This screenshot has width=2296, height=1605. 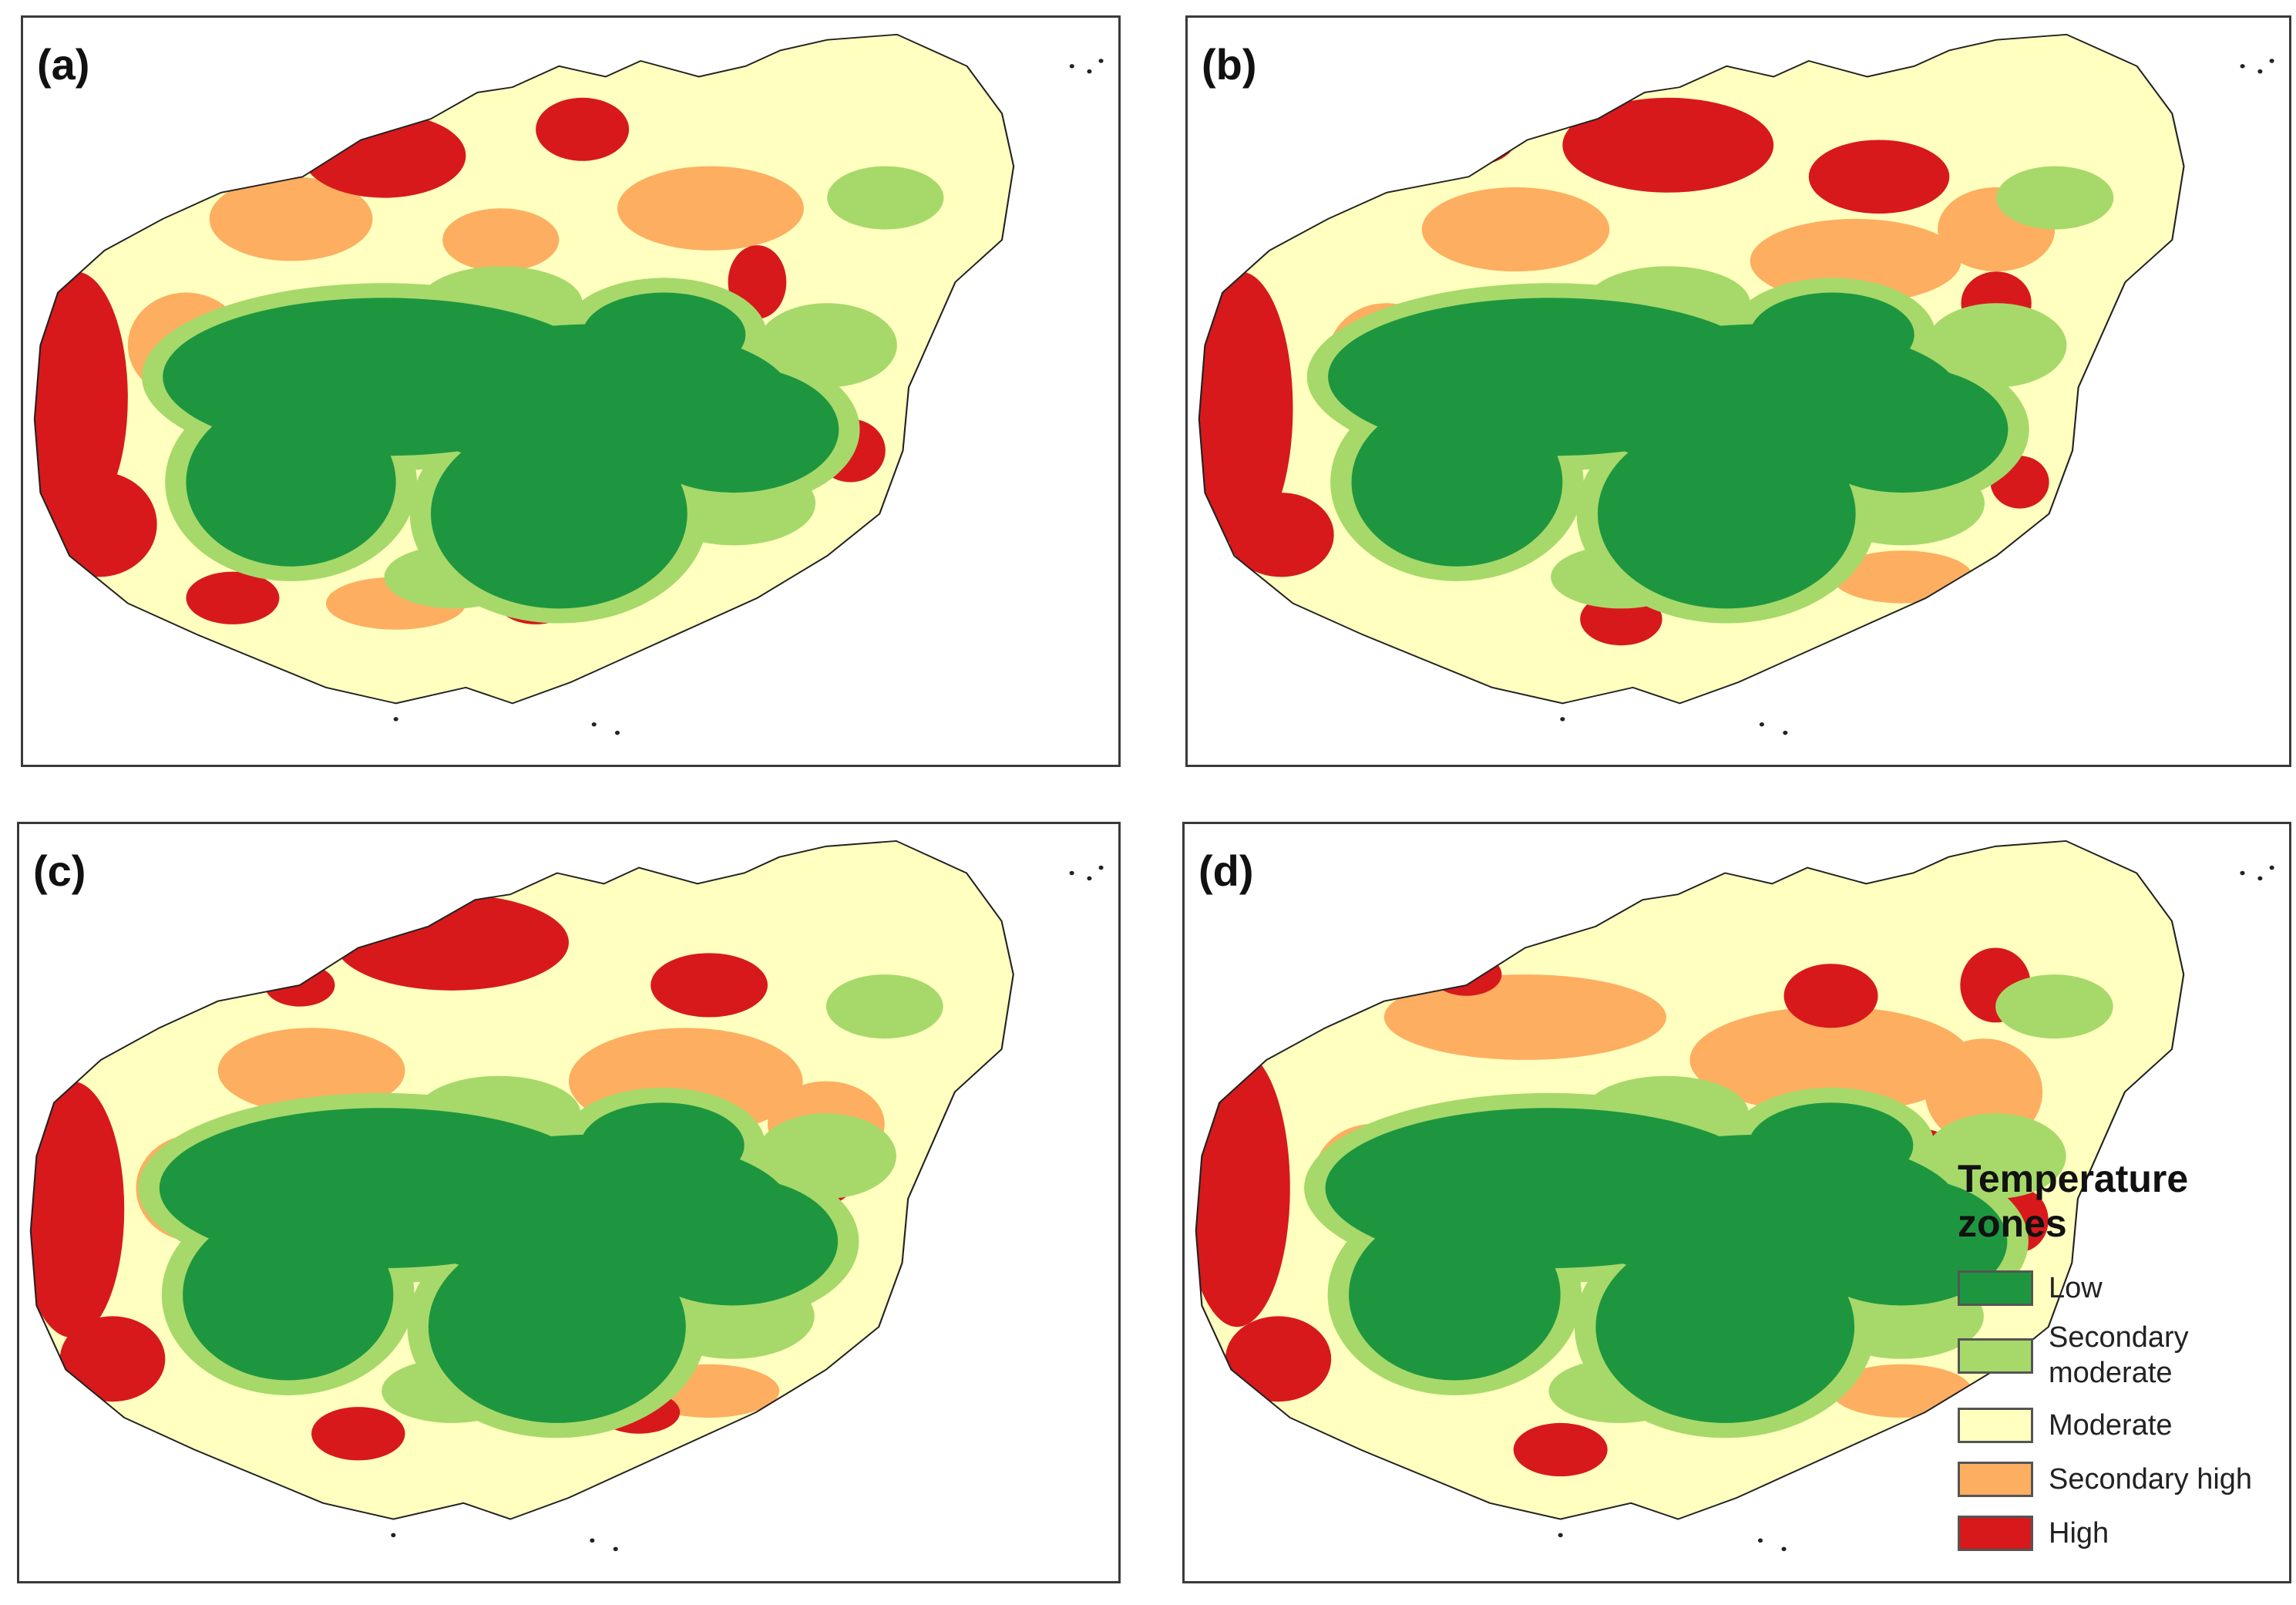 I want to click on legend-swatch-secondary-high, so click(x=1995, y=1479).